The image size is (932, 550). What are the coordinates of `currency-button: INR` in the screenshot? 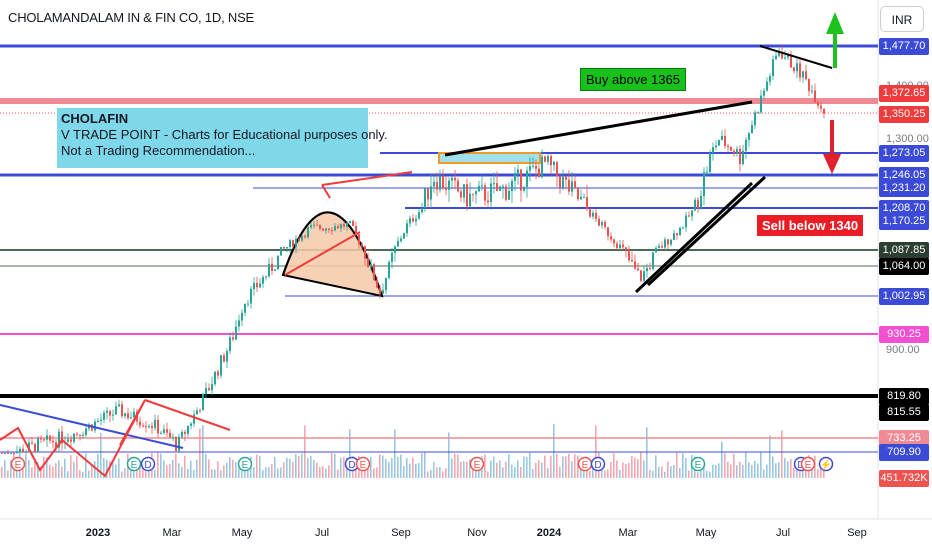 It's located at (902, 19).